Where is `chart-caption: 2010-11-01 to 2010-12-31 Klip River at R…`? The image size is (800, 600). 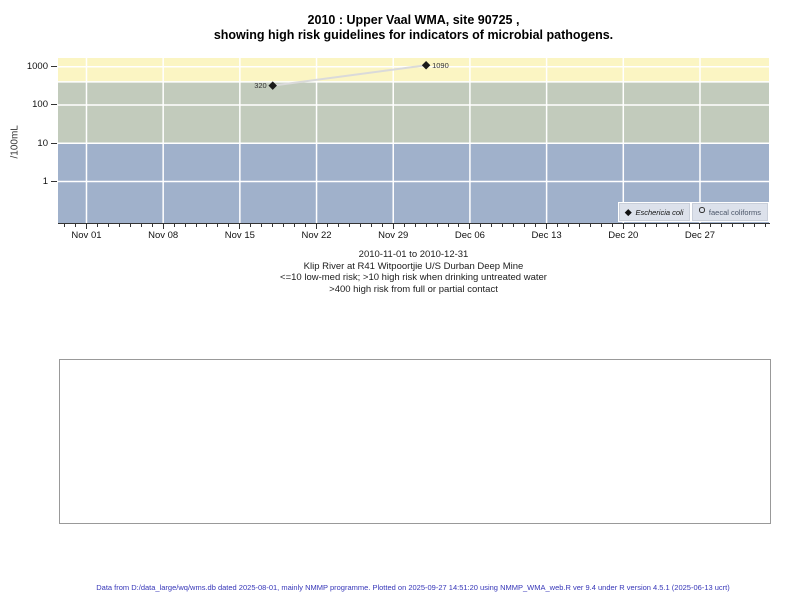
chart-caption: 2010-11-01 to 2010-12-31 Klip River at R… is located at coordinates (413, 272).